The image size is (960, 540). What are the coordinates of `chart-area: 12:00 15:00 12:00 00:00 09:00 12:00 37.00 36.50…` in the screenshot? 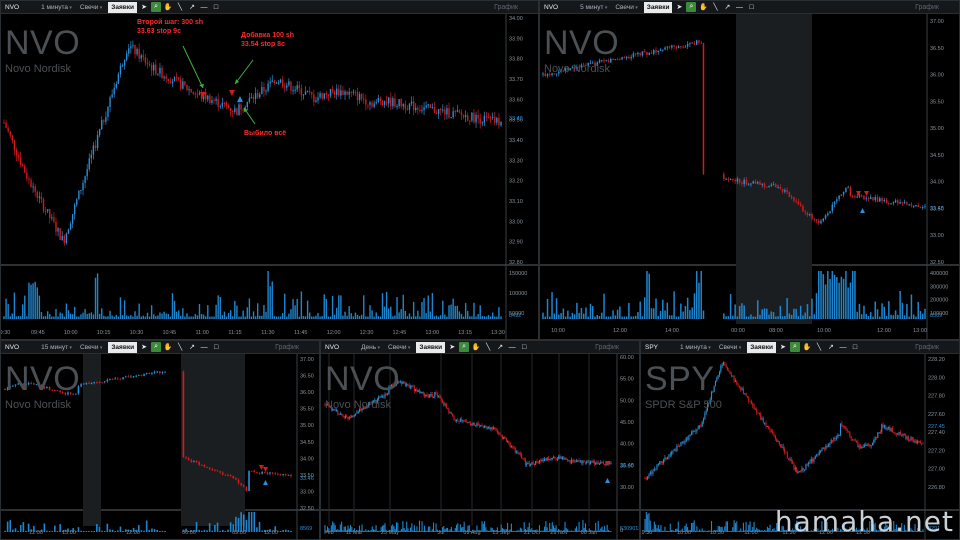 It's located at (160, 446).